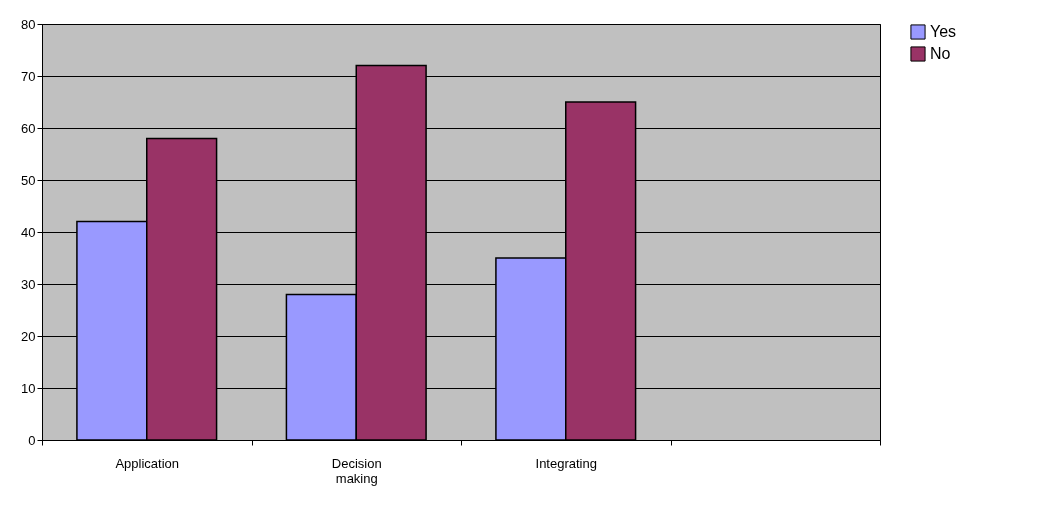 The height and width of the screenshot is (512, 1053). Describe the element at coordinates (566, 463) in the screenshot. I see `x-tick-label: Integrating` at that location.